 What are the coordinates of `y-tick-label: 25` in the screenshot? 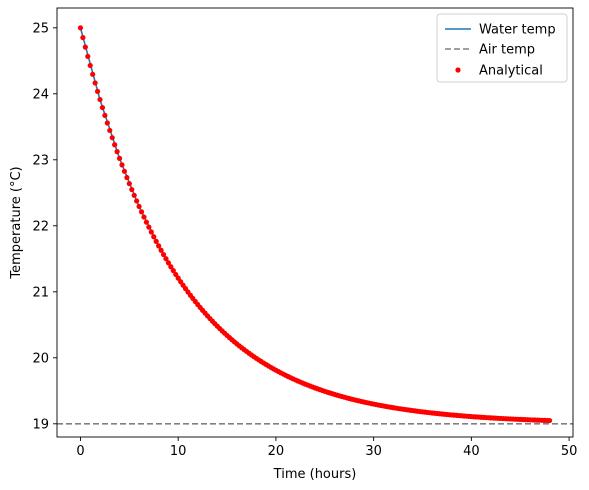 It's located at (40, 28).